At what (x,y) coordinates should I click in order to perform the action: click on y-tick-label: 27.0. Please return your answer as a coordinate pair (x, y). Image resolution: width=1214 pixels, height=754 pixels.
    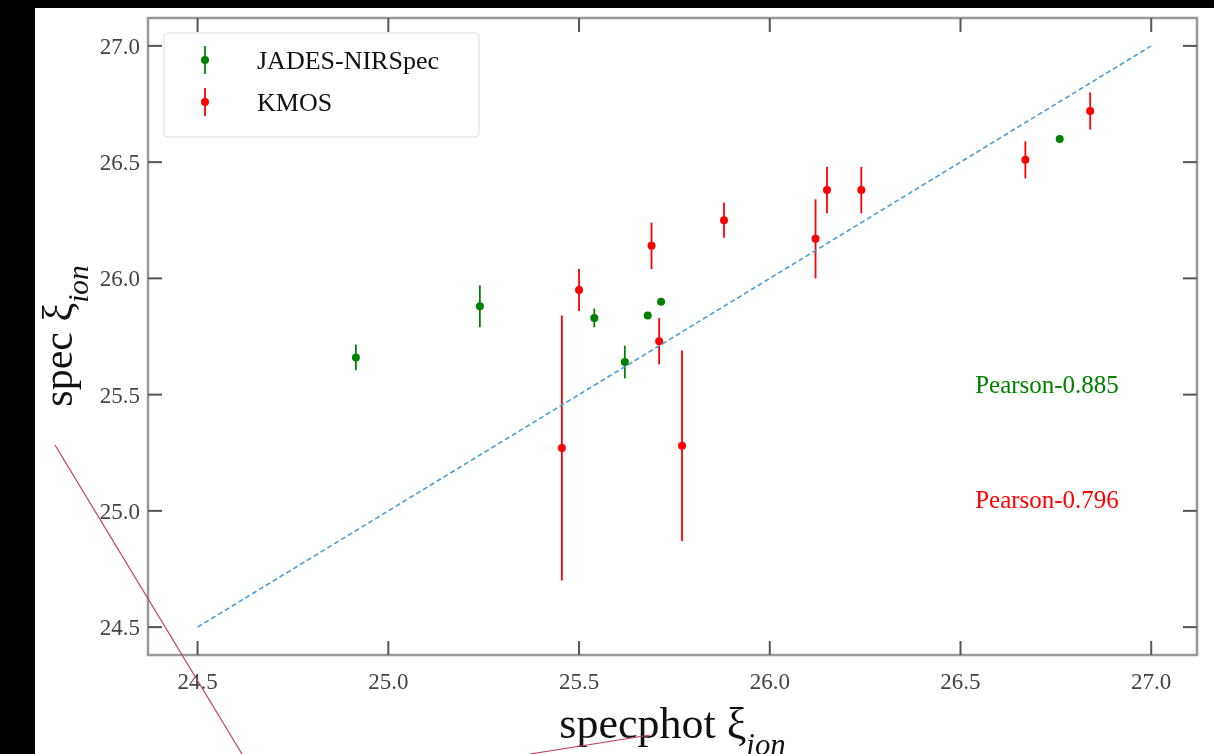
    Looking at the image, I should click on (119, 46).